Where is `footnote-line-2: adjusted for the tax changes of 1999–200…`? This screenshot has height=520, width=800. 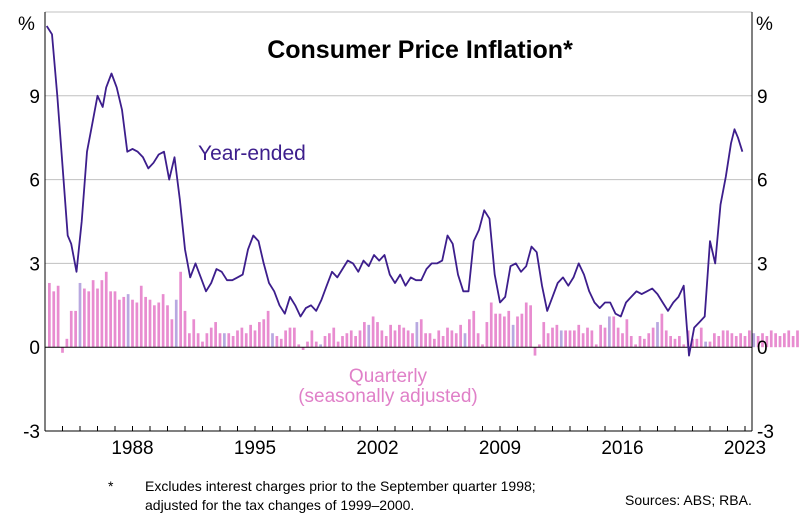
footnote-line-2: adjusted for the tax changes of 1999–200… is located at coordinates (280, 505).